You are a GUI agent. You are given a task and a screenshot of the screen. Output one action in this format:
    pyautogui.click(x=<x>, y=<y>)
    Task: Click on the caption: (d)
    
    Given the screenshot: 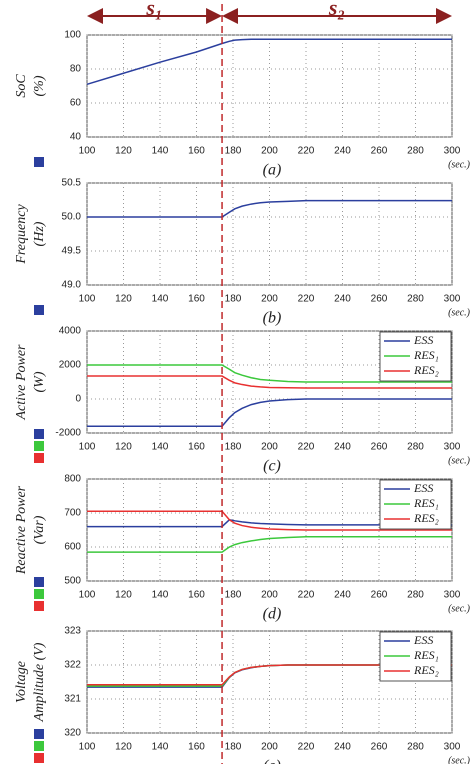 What is the action you would take?
    pyautogui.click(x=272, y=614)
    